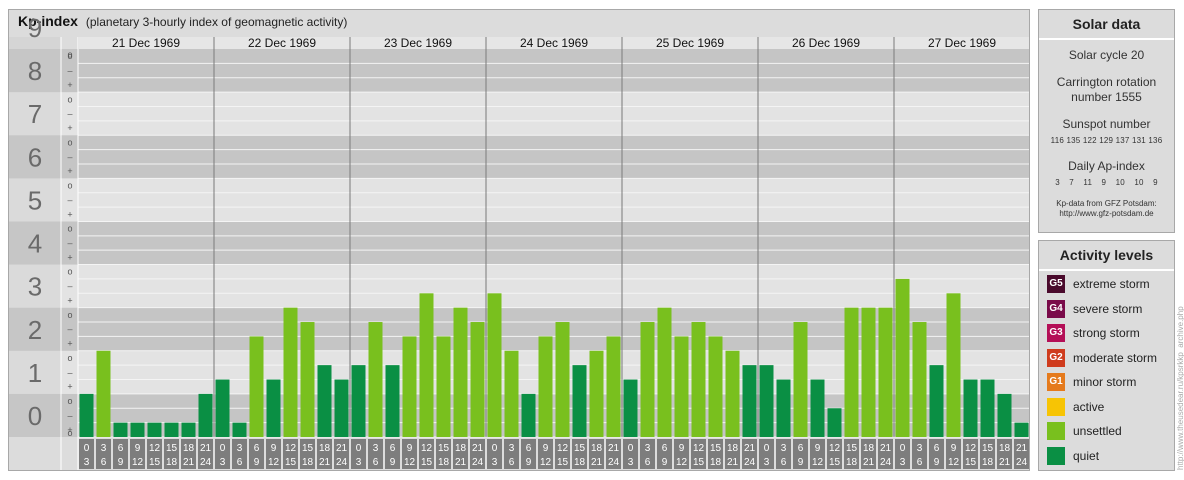 This screenshot has height=480, width=1184. I want to click on level-swatch: G5, so click(1056, 284).